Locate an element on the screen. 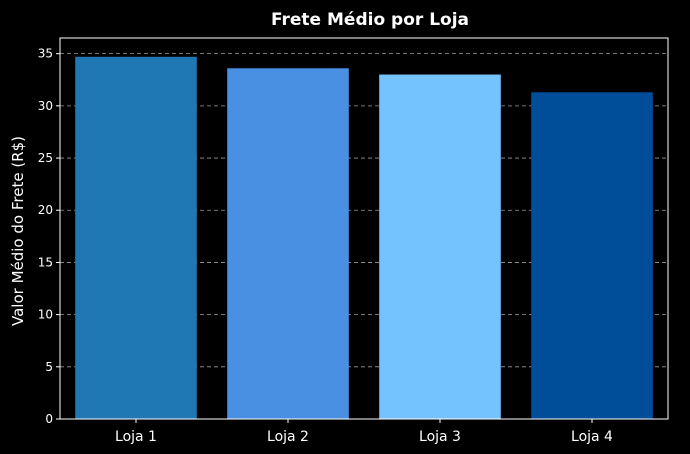 This screenshot has width=690, height=454. y-tick-label: 15 is located at coordinates (45, 262).